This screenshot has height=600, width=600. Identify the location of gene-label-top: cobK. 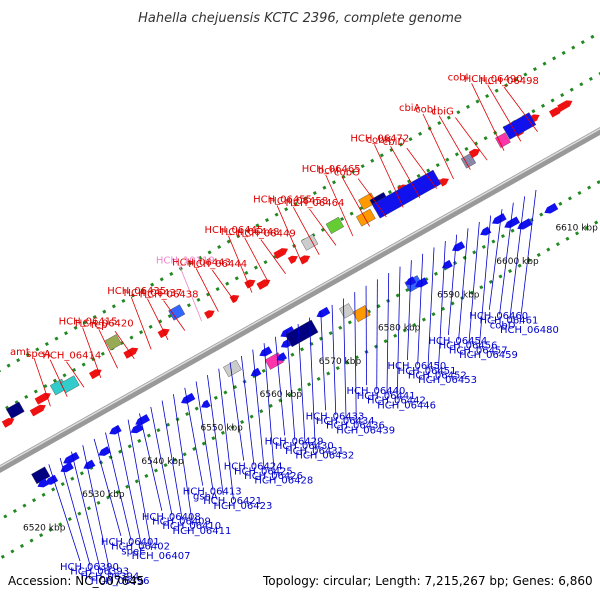
(379, 140).